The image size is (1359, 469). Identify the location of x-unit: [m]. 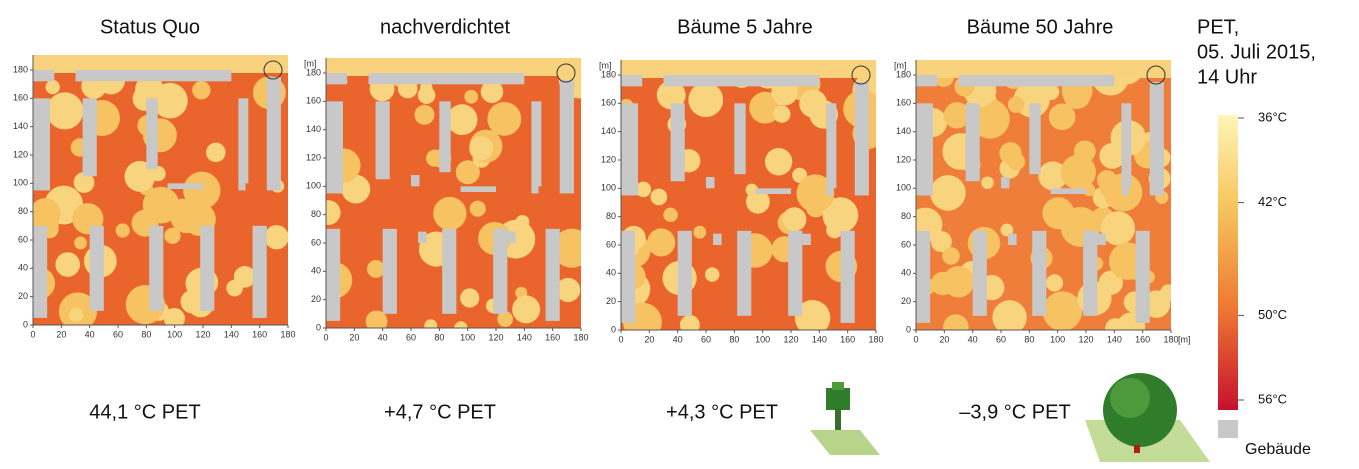
(1184, 339).